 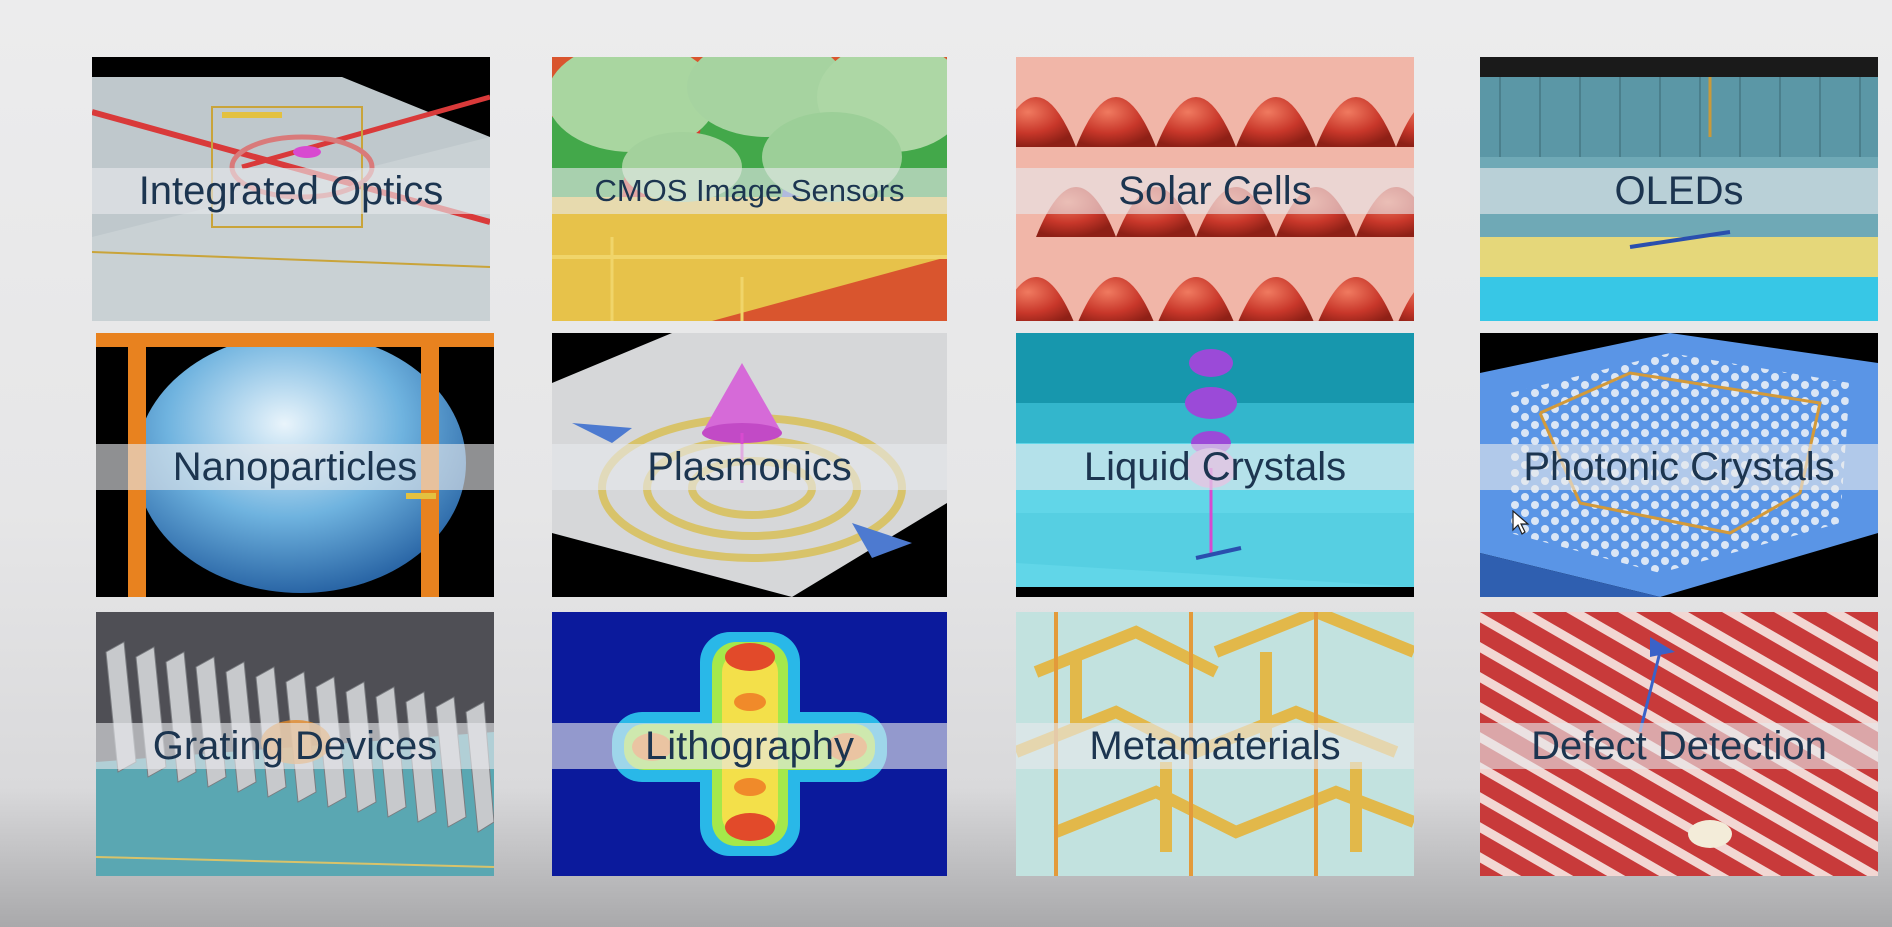 I want to click on tile-metamaterials: Metamaterials, so click(x=1215, y=744).